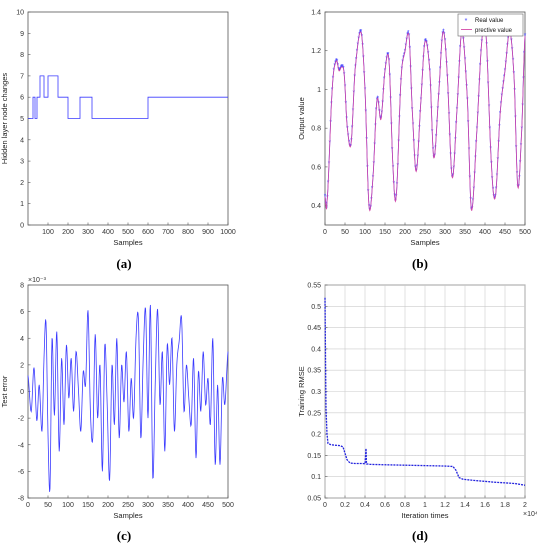 The width and height of the screenshot is (537, 555). I want to click on panel-caption: (b), so click(420, 263).